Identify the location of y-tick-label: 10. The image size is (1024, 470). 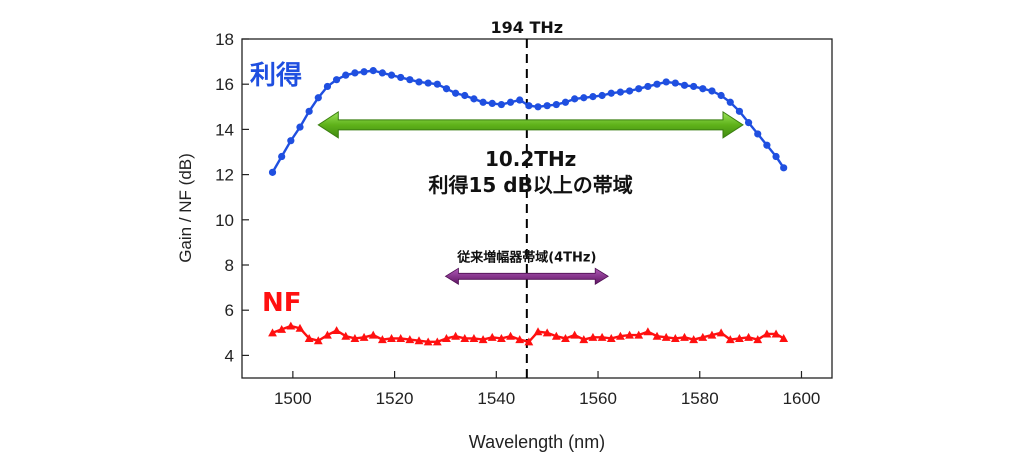
(224, 220).